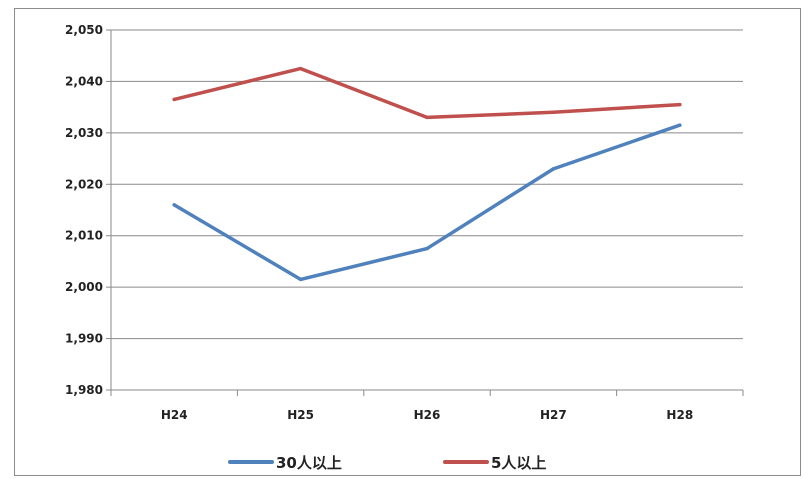 The width and height of the screenshot is (808, 479). Describe the element at coordinates (518, 463) in the screenshot. I see `legend-label: 5人以上` at that location.